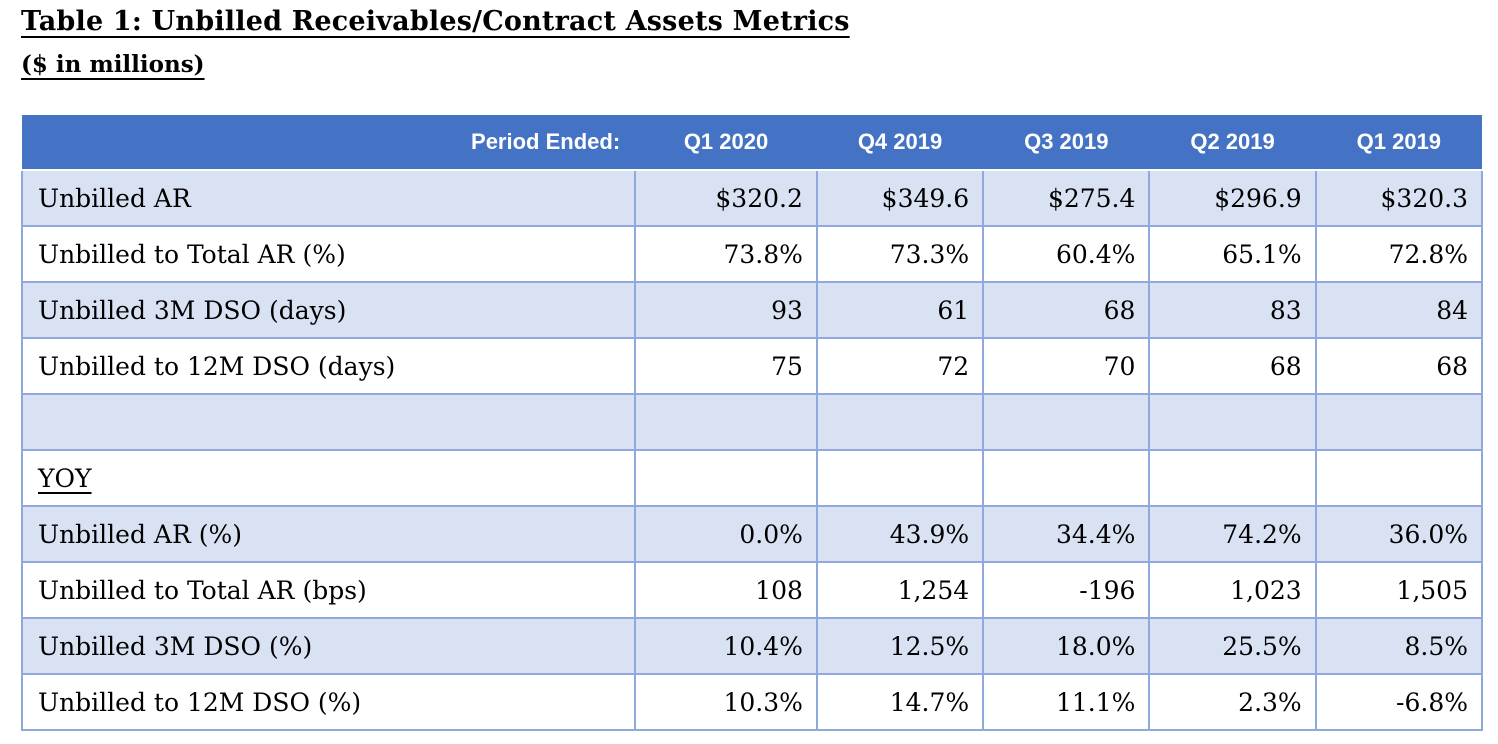 The height and width of the screenshot is (744, 1498). I want to click on period-ended-label: Period Ended:, so click(329, 143).